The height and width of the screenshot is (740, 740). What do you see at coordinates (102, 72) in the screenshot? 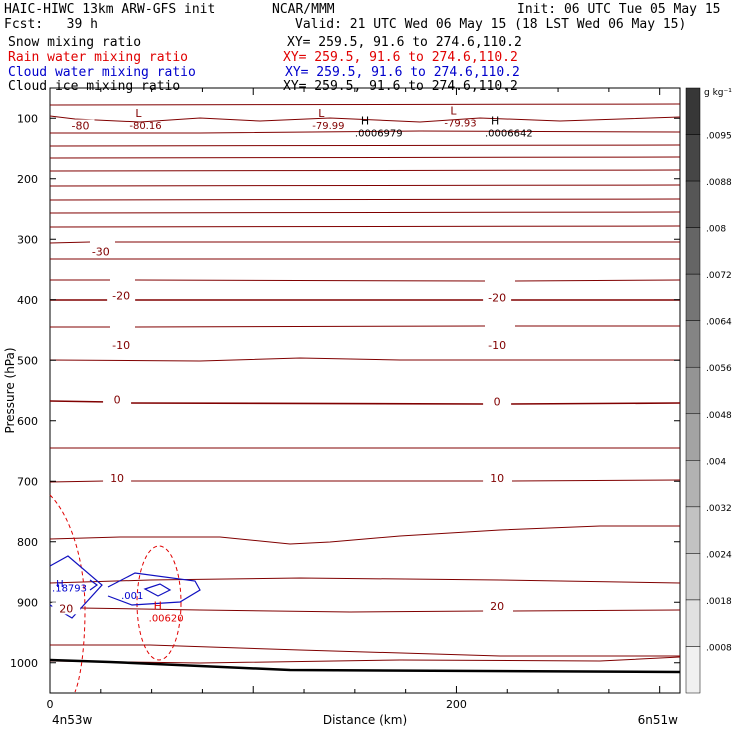
I see `field-cloudwater-name: Cloud water mixing ratio` at bounding box center [102, 72].